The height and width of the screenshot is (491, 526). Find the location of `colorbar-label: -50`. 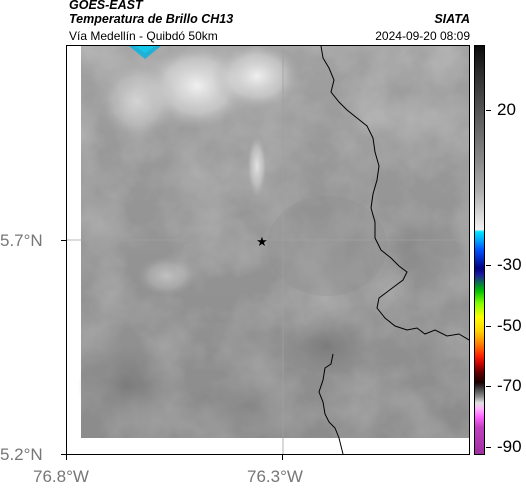

colorbar-label: -50 is located at coordinates (509, 325).